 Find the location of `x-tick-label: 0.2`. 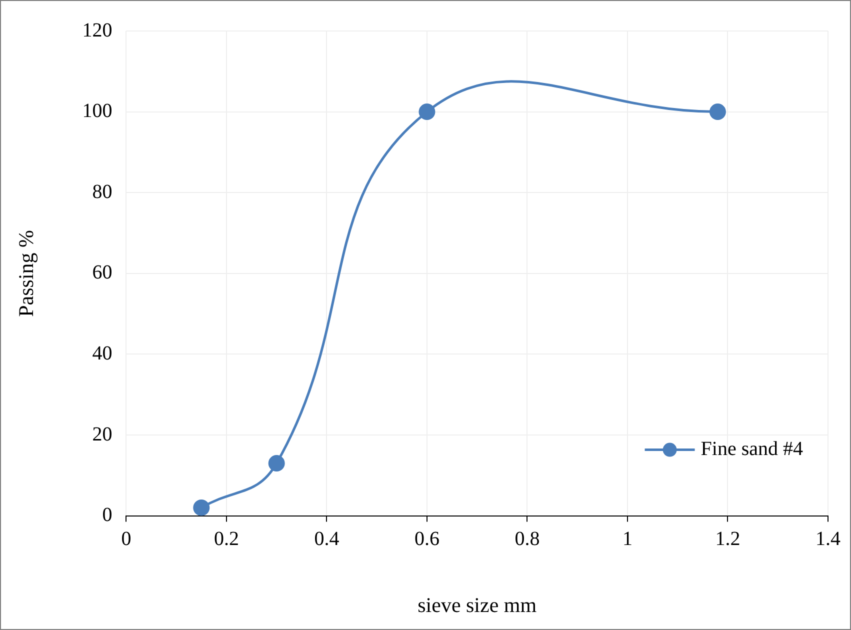

x-tick-label: 0.2 is located at coordinates (226, 539).